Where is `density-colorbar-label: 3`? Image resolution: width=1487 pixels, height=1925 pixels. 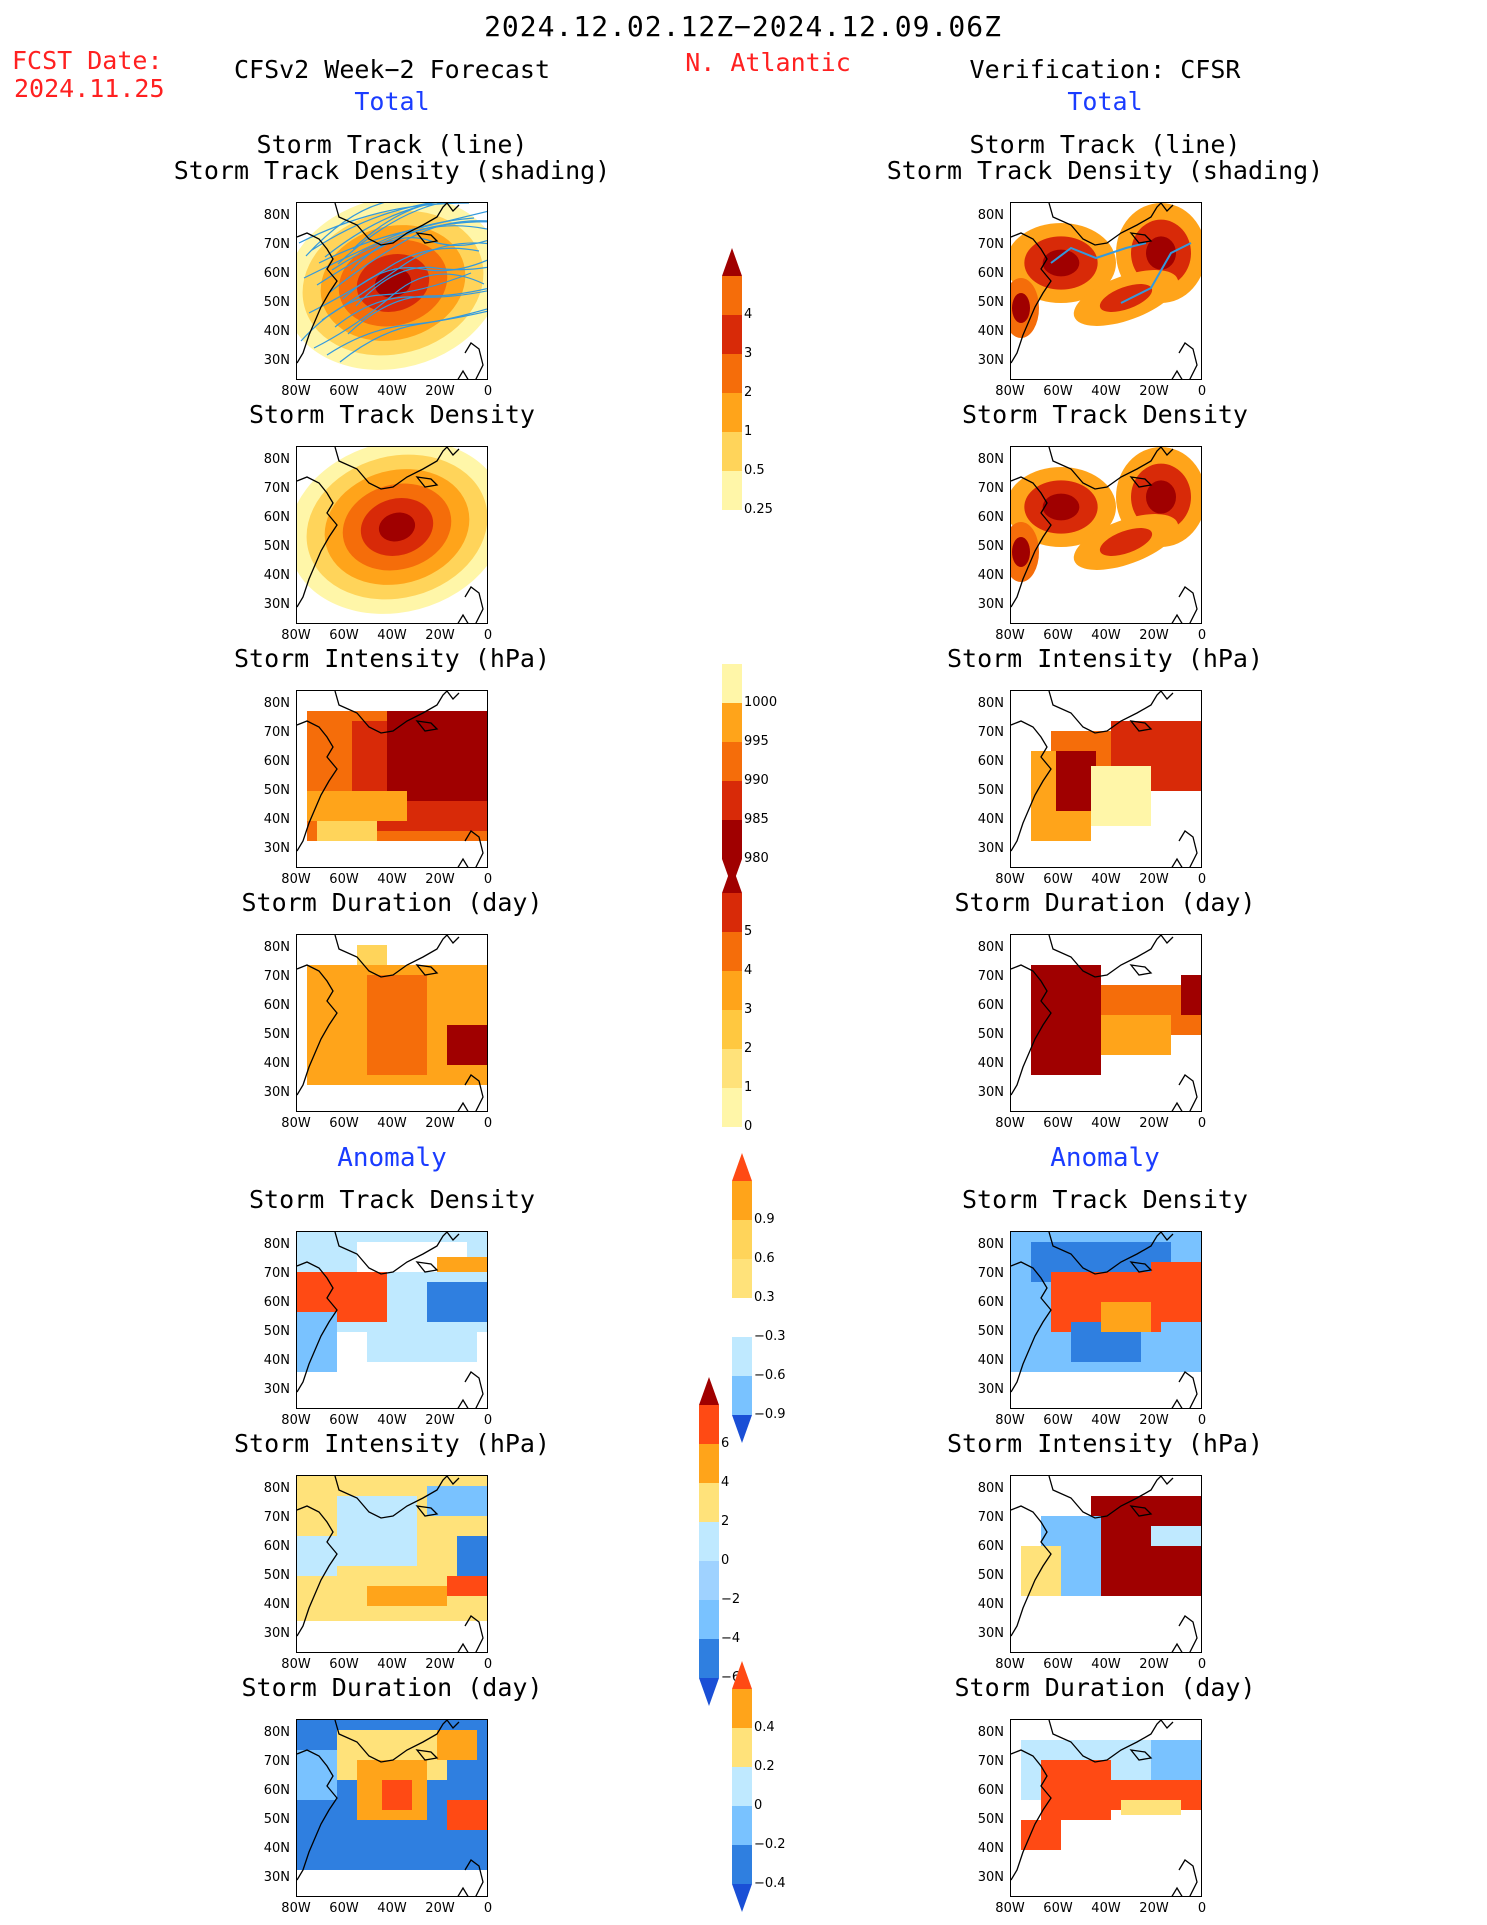
density-colorbar-label: 3 is located at coordinates (748, 353).